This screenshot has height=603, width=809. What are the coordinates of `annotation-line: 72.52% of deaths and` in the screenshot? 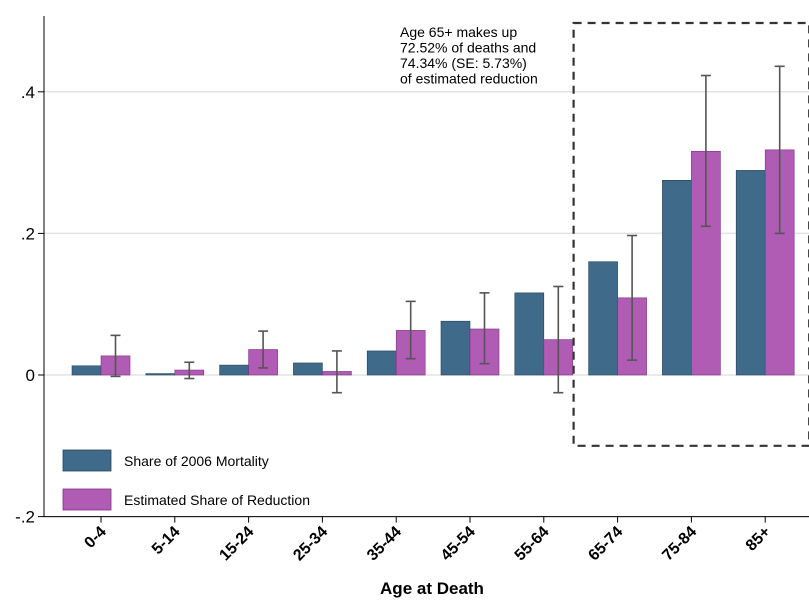 It's located at (468, 48).